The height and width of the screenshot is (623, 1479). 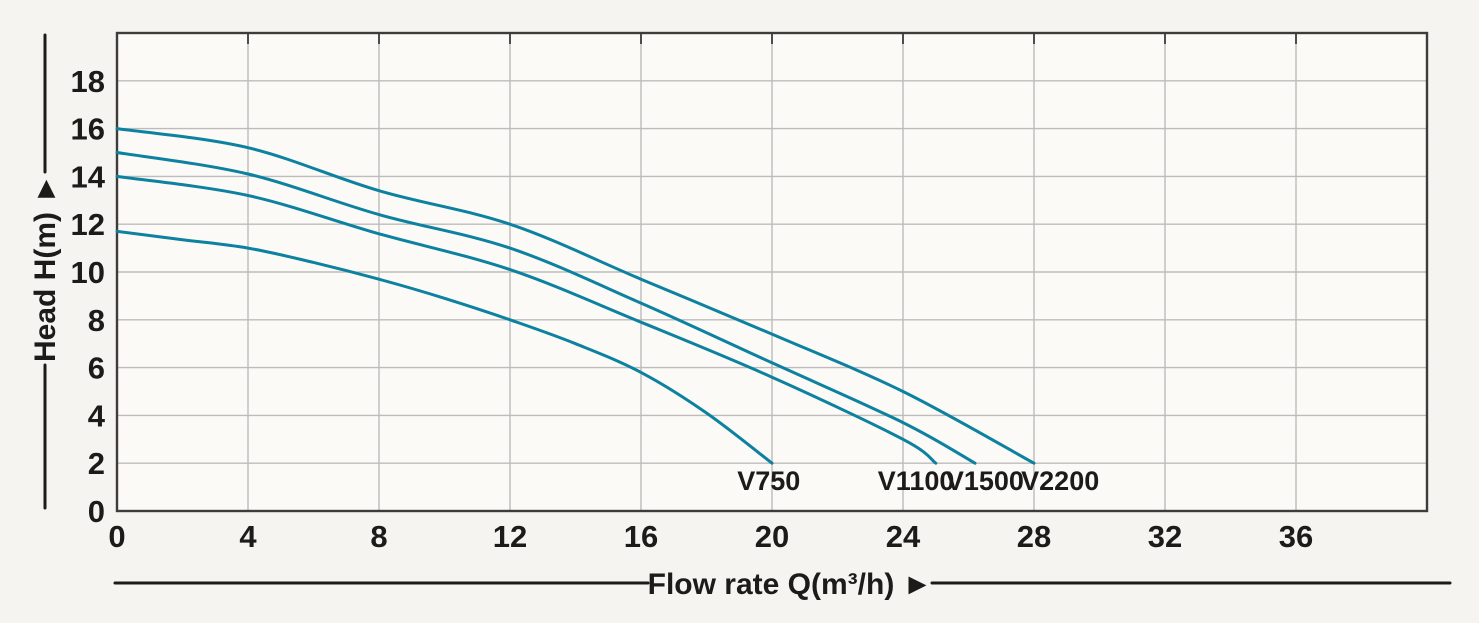 What do you see at coordinates (772, 536) in the screenshot?
I see `x-tick-label-20: 20` at bounding box center [772, 536].